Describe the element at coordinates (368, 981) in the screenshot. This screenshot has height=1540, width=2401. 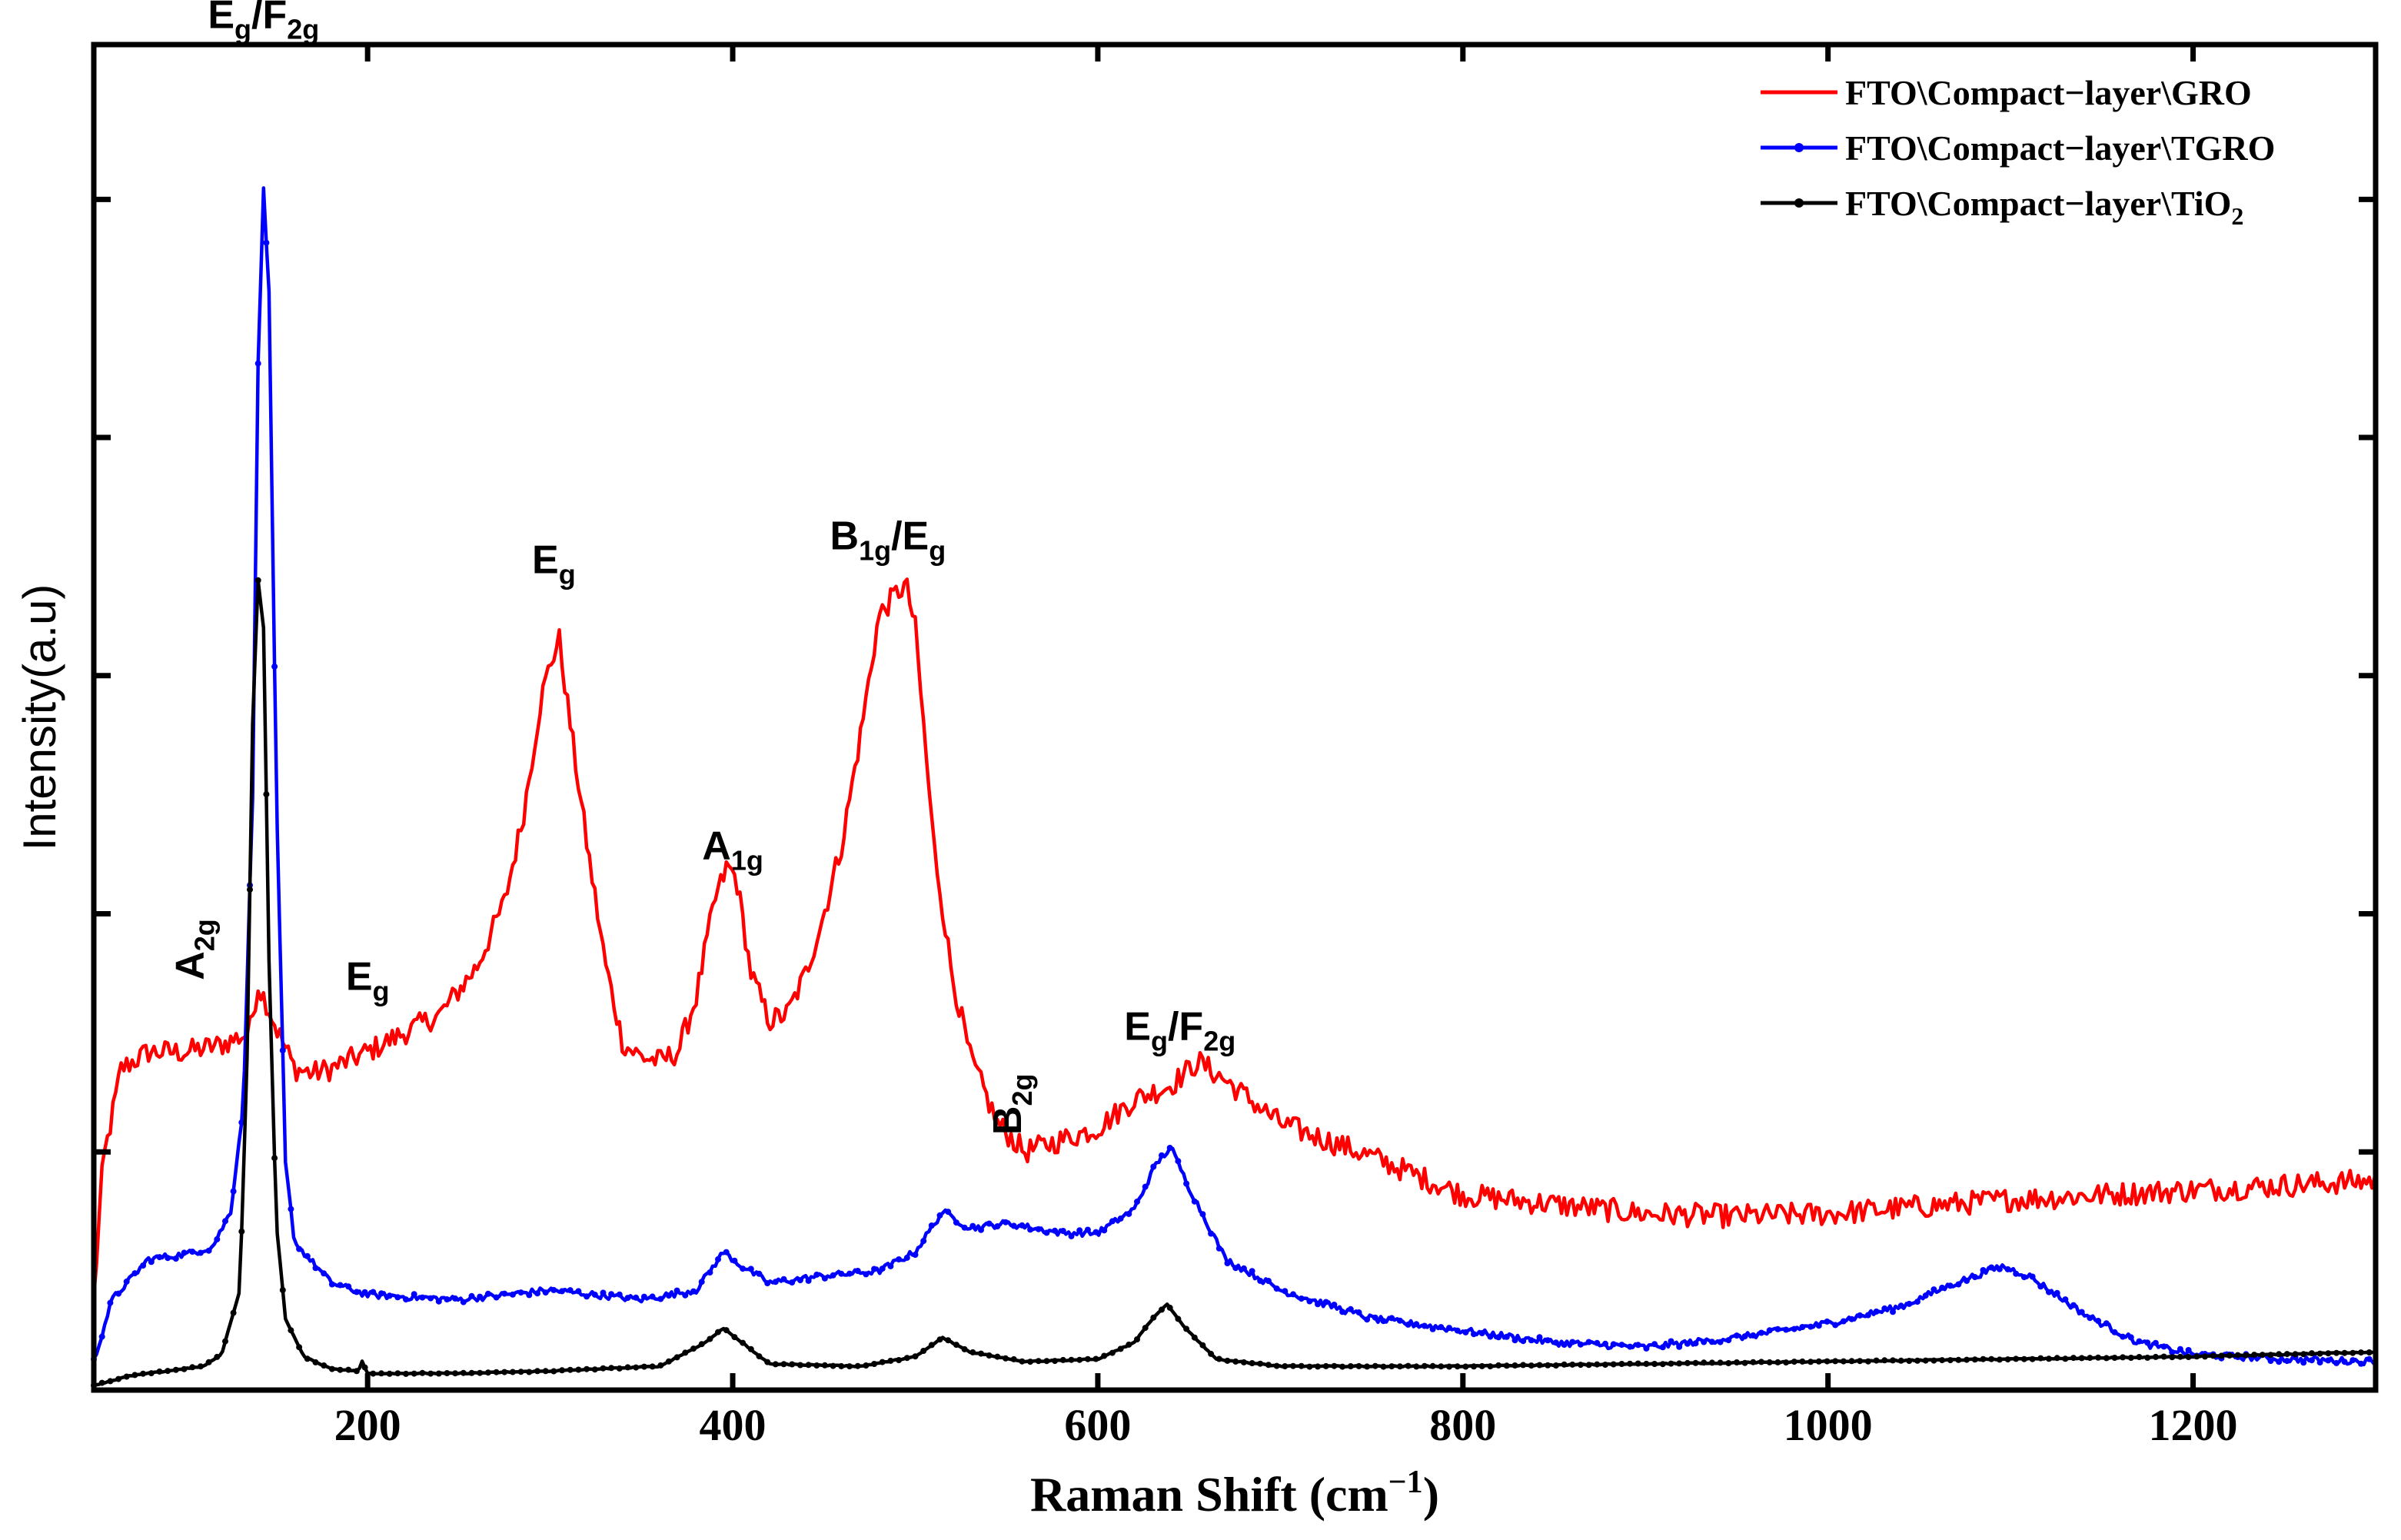
I see `peak-label: Eg` at that location.